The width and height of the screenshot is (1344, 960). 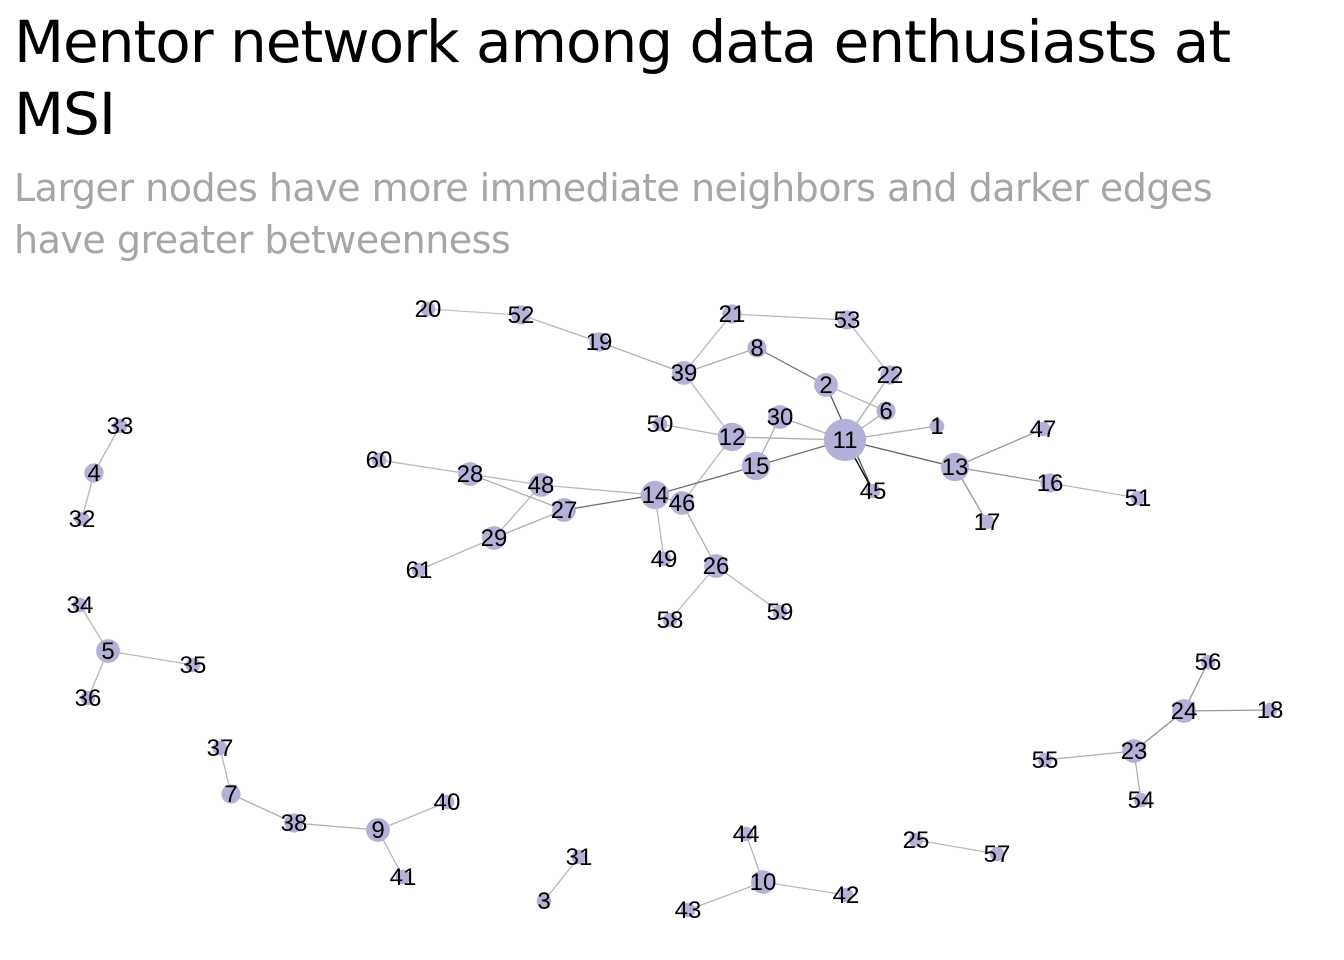 I want to click on node-16: 16, so click(x=1050, y=483).